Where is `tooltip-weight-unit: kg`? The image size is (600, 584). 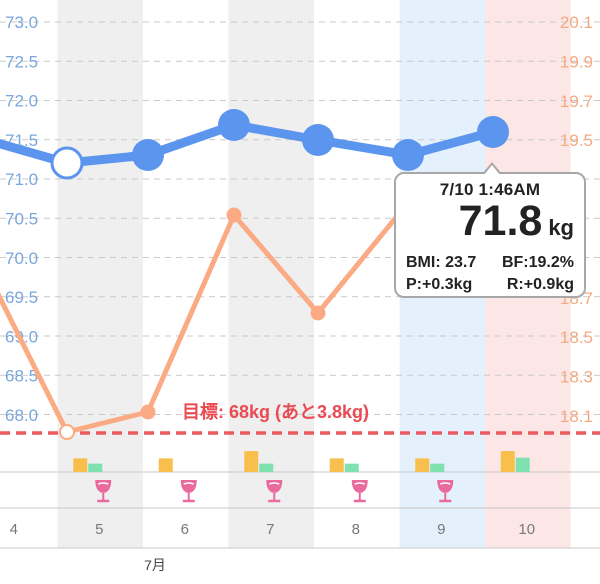 tooltip-weight-unit: kg is located at coordinates (561, 227).